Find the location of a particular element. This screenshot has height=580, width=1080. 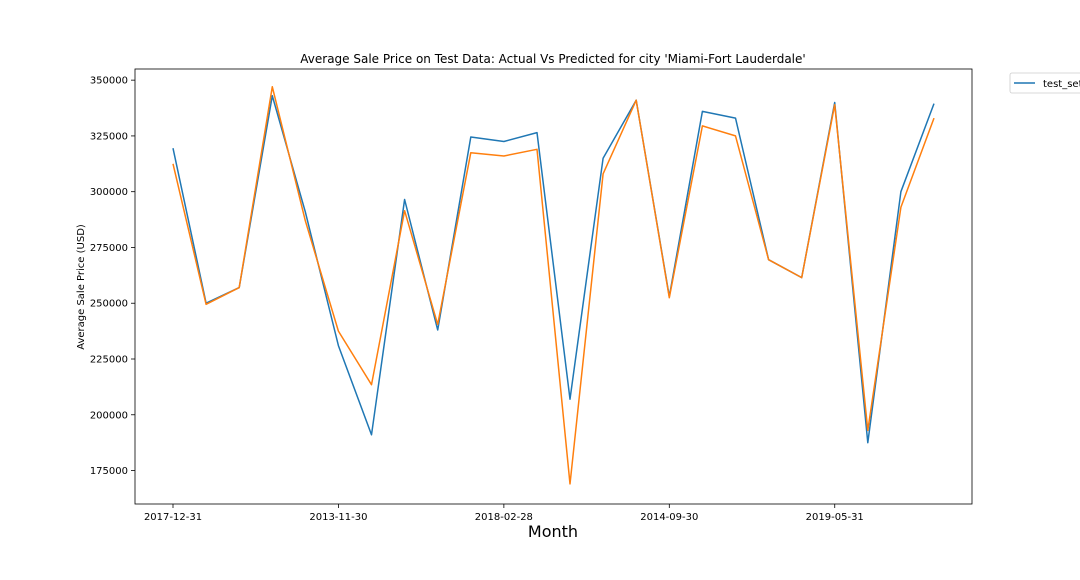

y-tick-label: 200000 is located at coordinates (109, 415).